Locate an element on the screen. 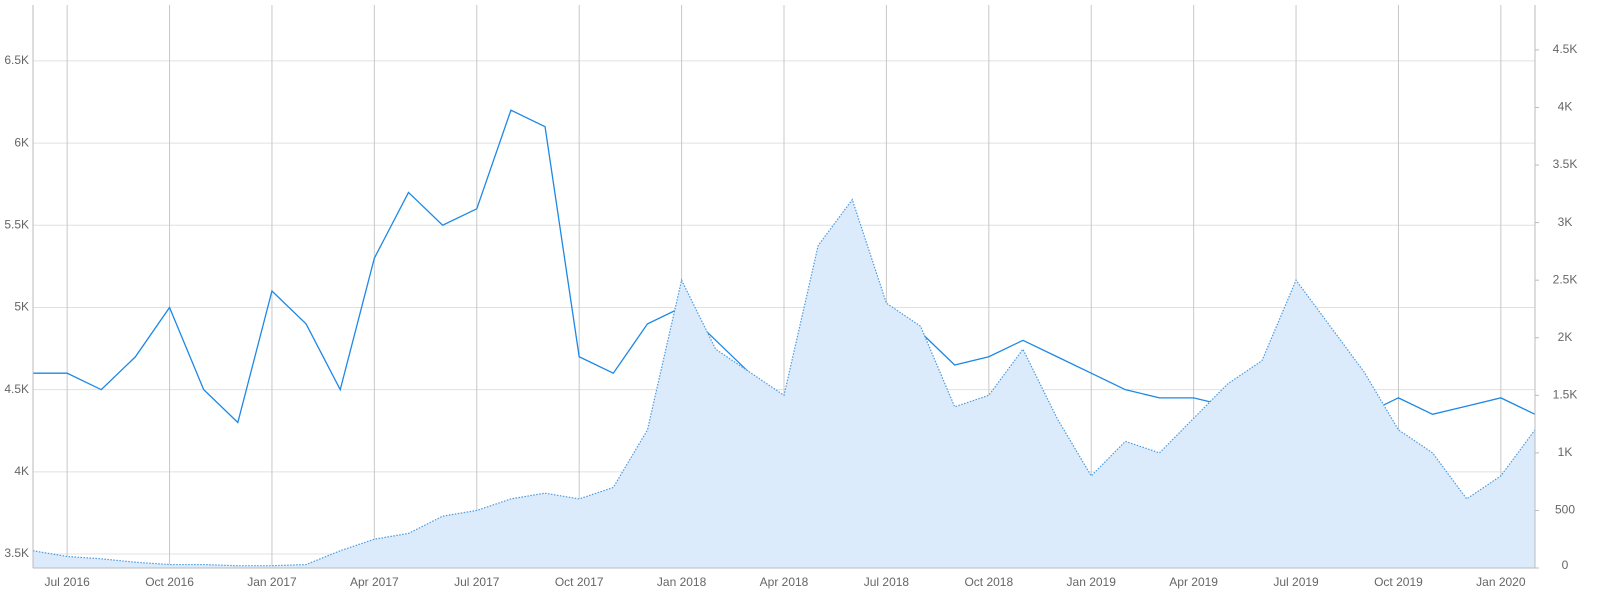 The image size is (1600, 603). x-tick-label: Oct 2018 is located at coordinates (988, 582).